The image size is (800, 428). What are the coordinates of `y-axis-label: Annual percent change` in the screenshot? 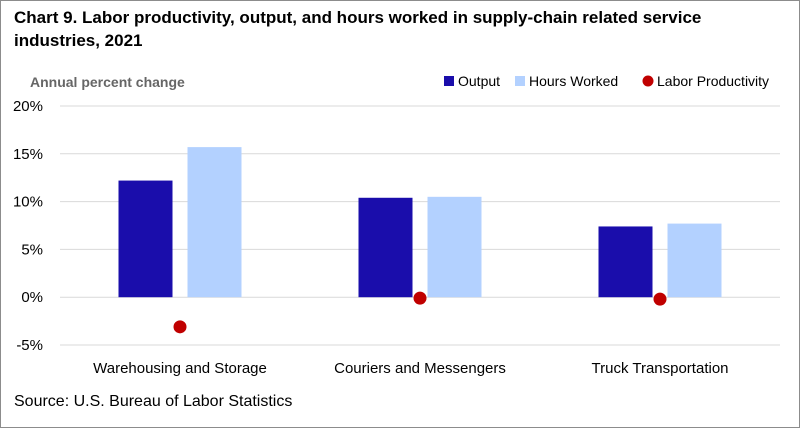 It's located at (107, 82).